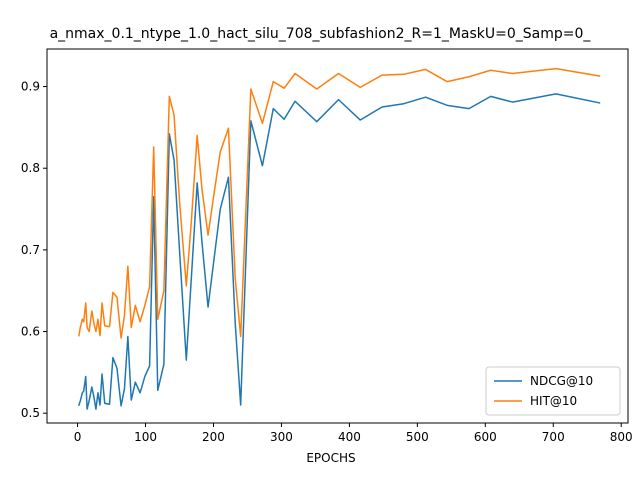 The width and height of the screenshot is (640, 480). I want to click on x-axis-label: EPOCHS, so click(330, 458).